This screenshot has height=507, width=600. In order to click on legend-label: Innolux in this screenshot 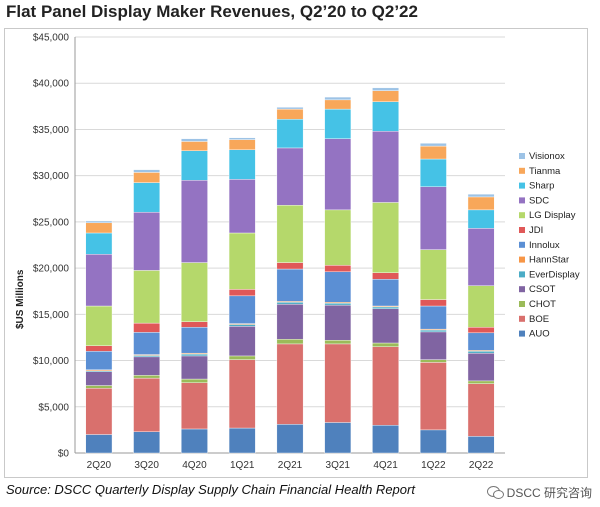, I will do `click(544, 245)`.